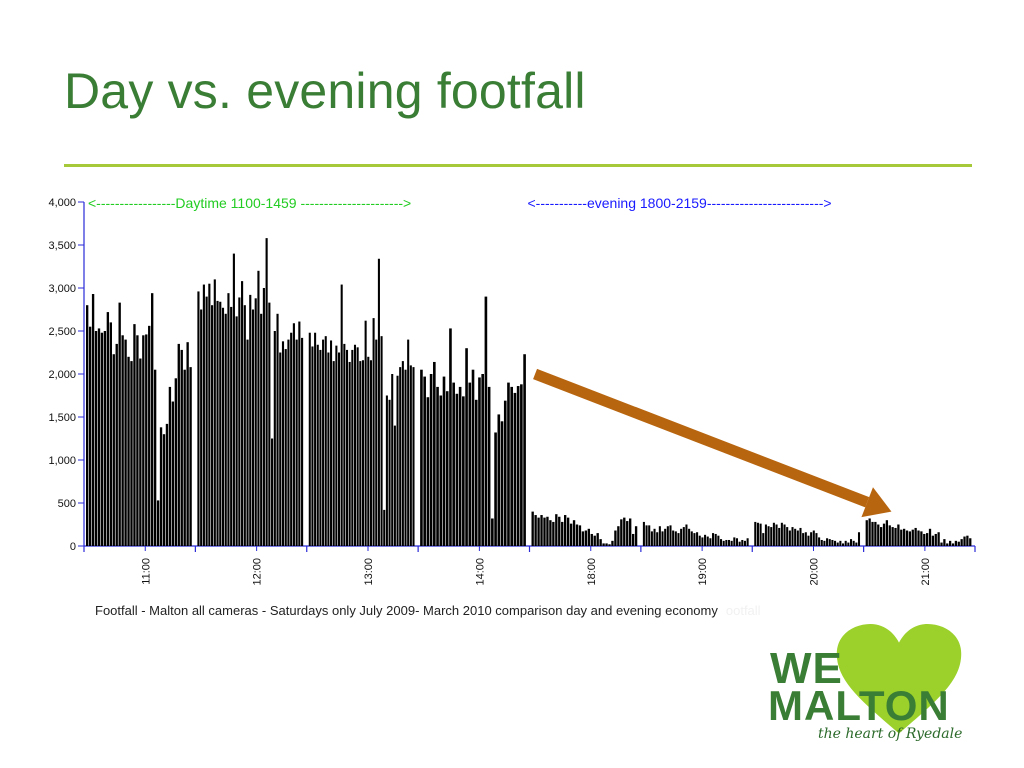  Describe the element at coordinates (146, 571) in the screenshot. I see `x-tick-label: 11:00` at that location.